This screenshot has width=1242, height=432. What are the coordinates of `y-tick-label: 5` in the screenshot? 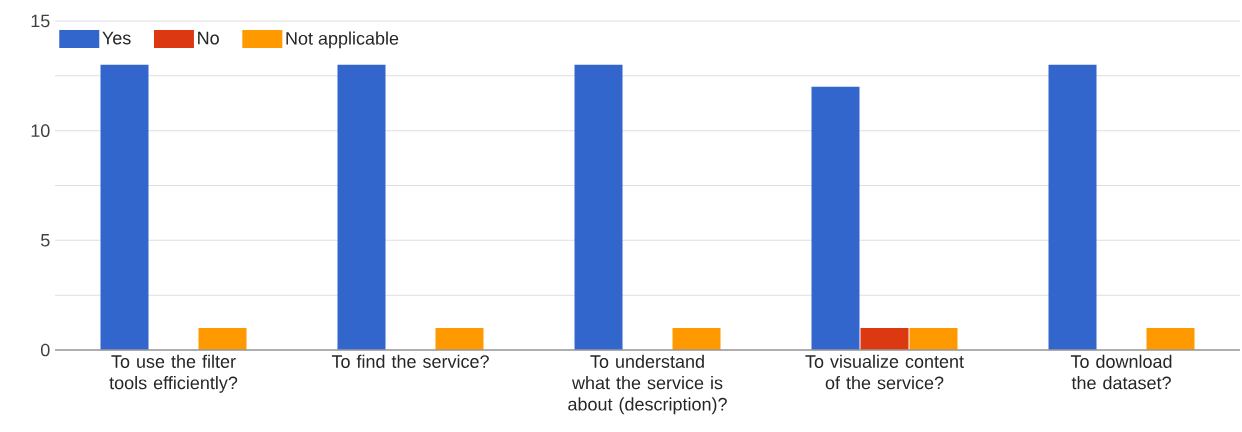 It's located at (45, 240).